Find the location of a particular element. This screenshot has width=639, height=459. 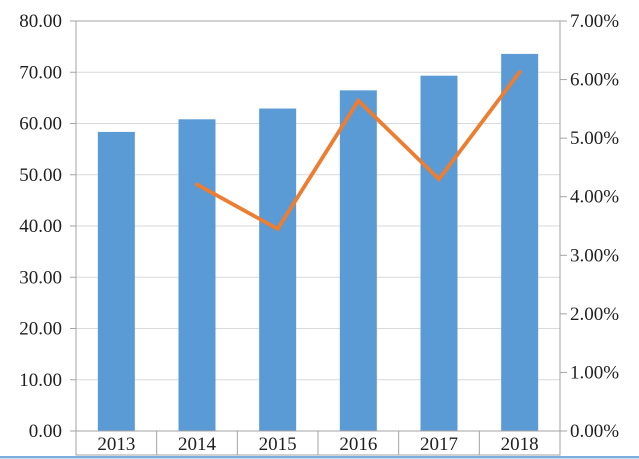

bar-2017 is located at coordinates (439, 253).